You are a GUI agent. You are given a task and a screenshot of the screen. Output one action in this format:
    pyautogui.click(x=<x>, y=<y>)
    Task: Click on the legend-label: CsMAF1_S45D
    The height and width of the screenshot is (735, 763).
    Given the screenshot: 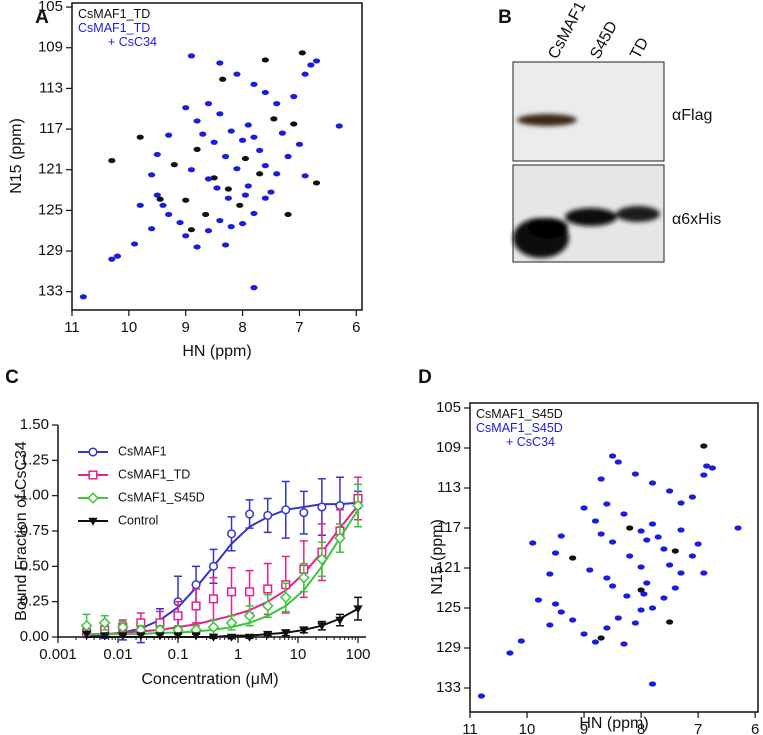 What is the action you would take?
    pyautogui.click(x=161, y=497)
    